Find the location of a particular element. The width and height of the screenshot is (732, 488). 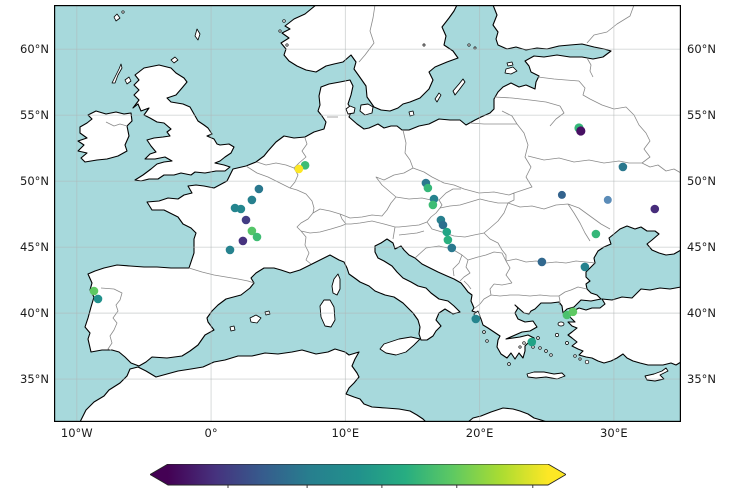

colorbar-canvas is located at coordinates (358, 476).